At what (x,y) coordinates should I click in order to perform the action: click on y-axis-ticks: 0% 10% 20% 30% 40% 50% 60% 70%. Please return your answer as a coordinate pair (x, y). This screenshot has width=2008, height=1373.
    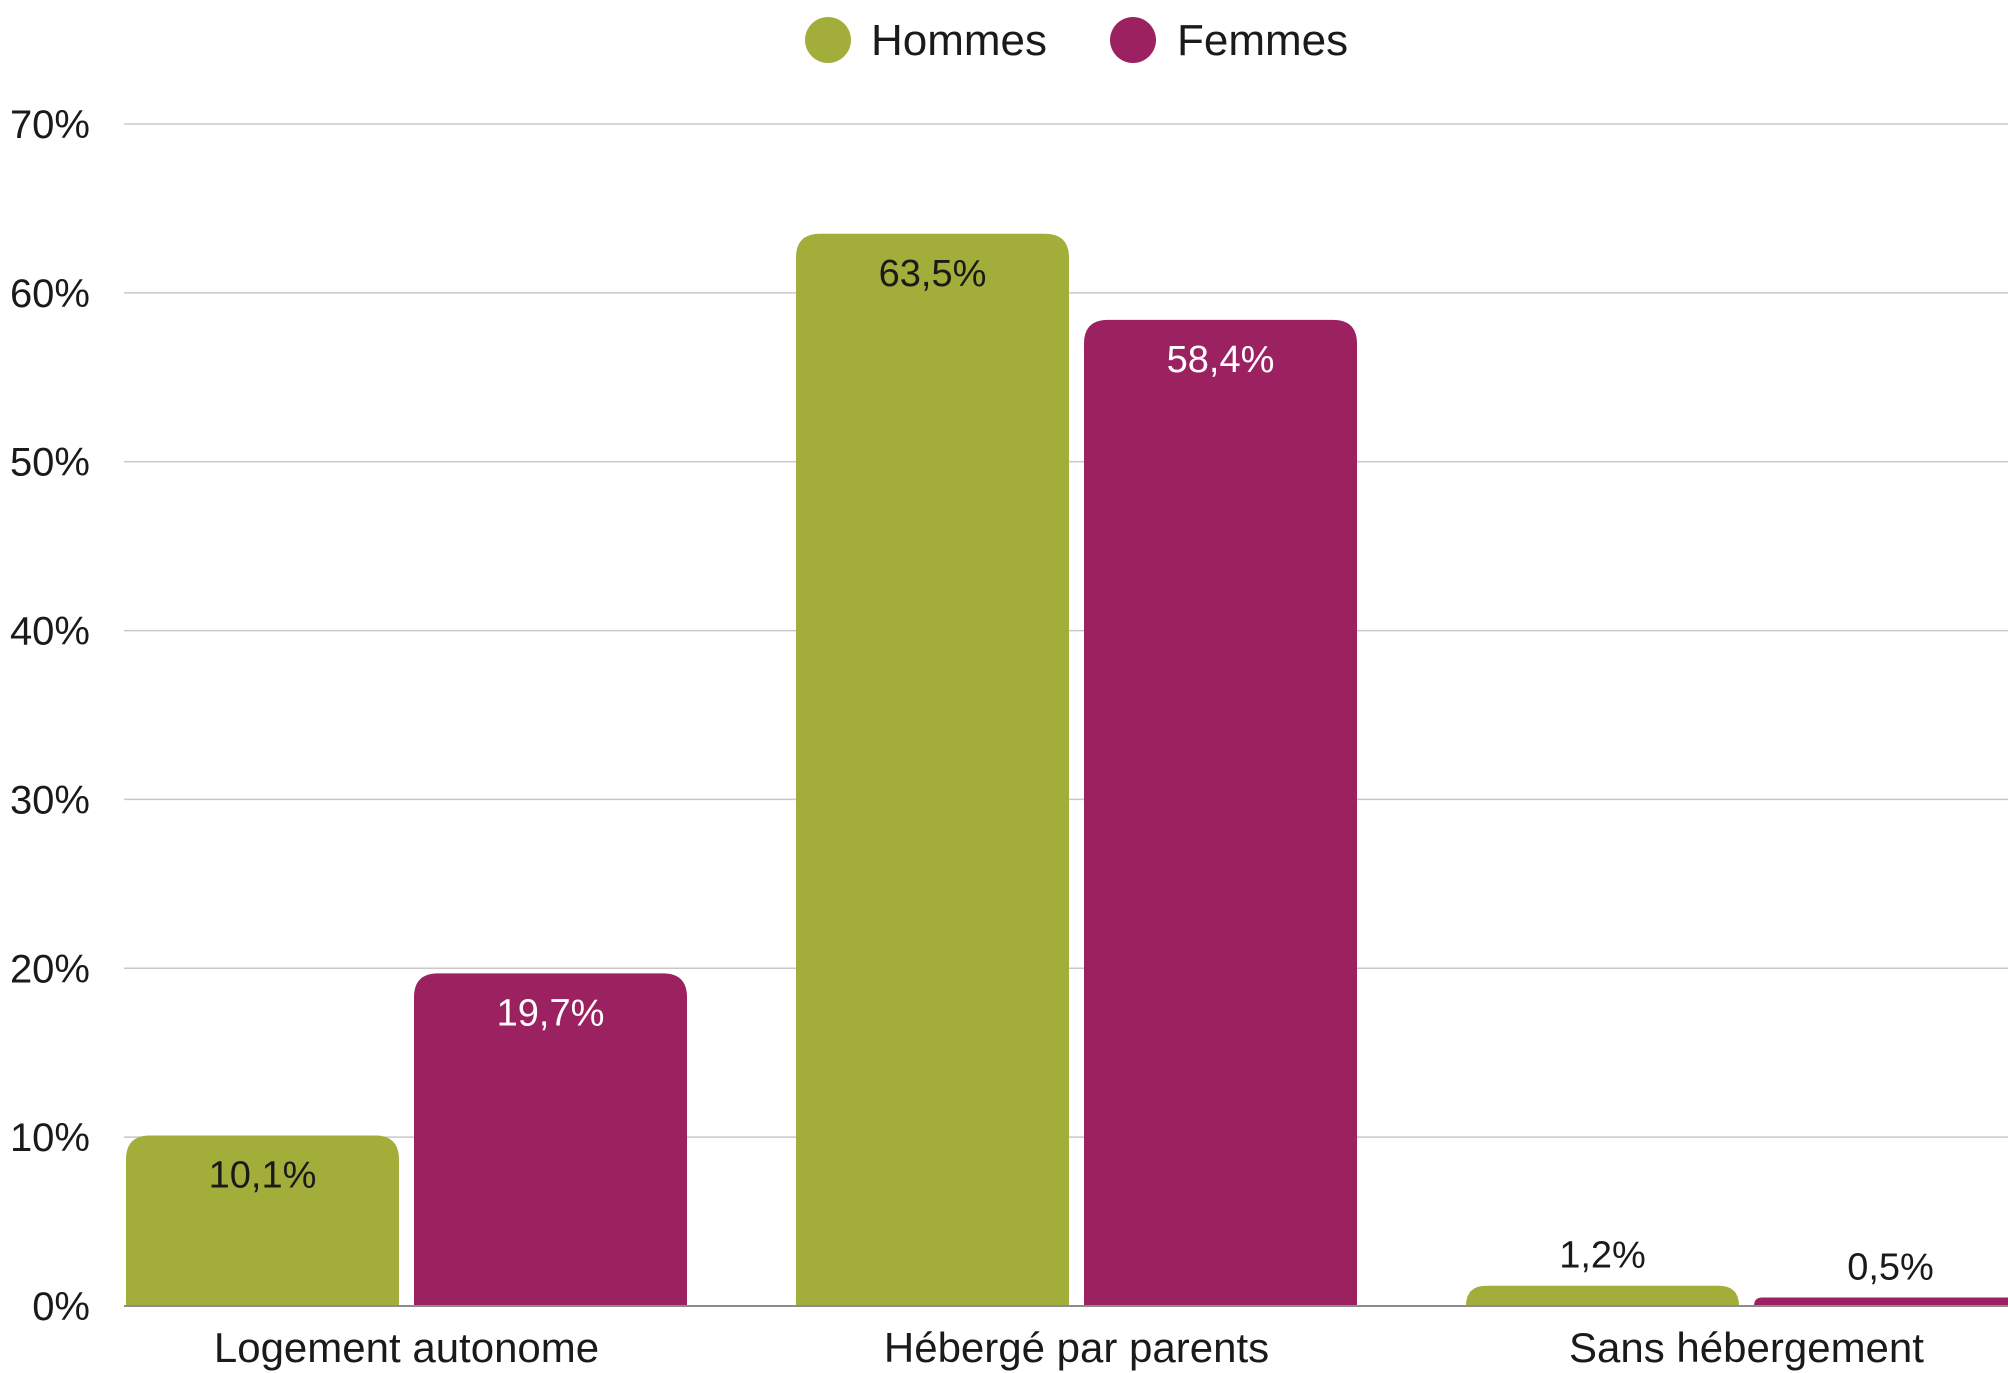
    Looking at the image, I should click on (50, 716).